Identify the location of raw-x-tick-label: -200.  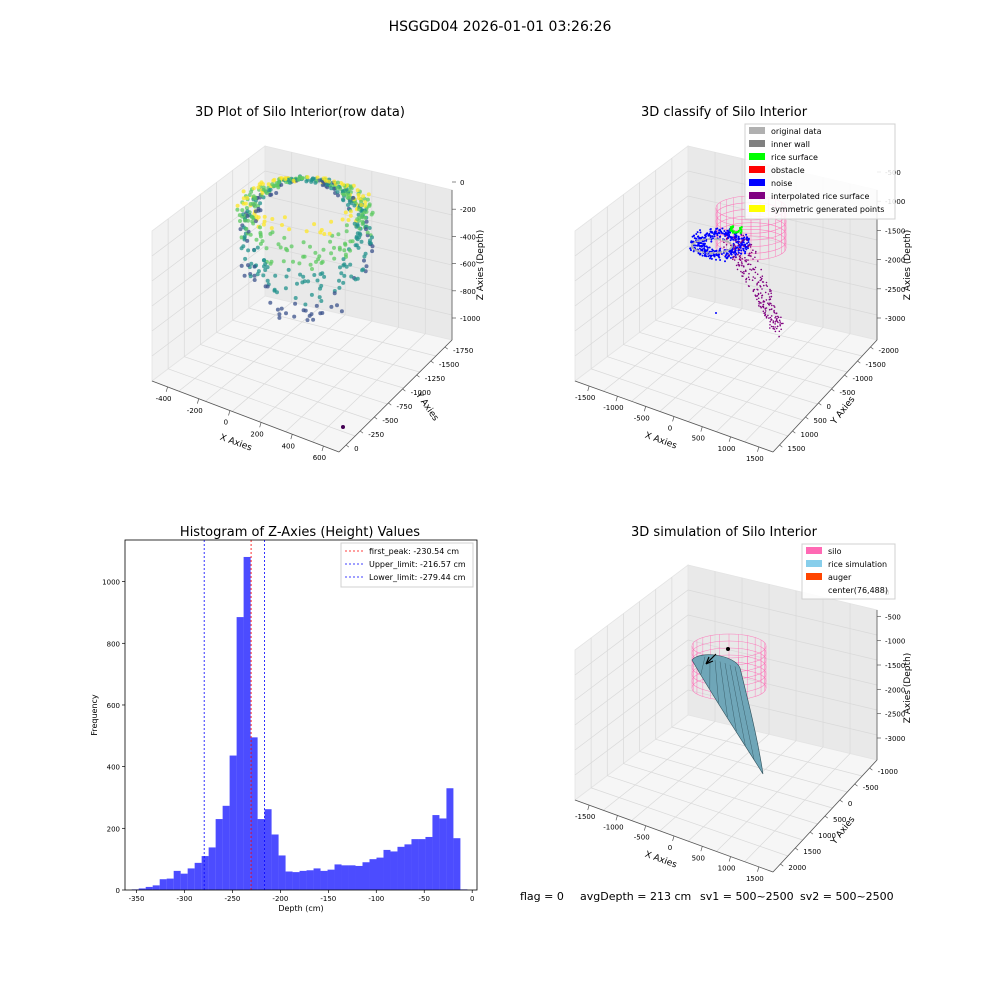
(195, 411).